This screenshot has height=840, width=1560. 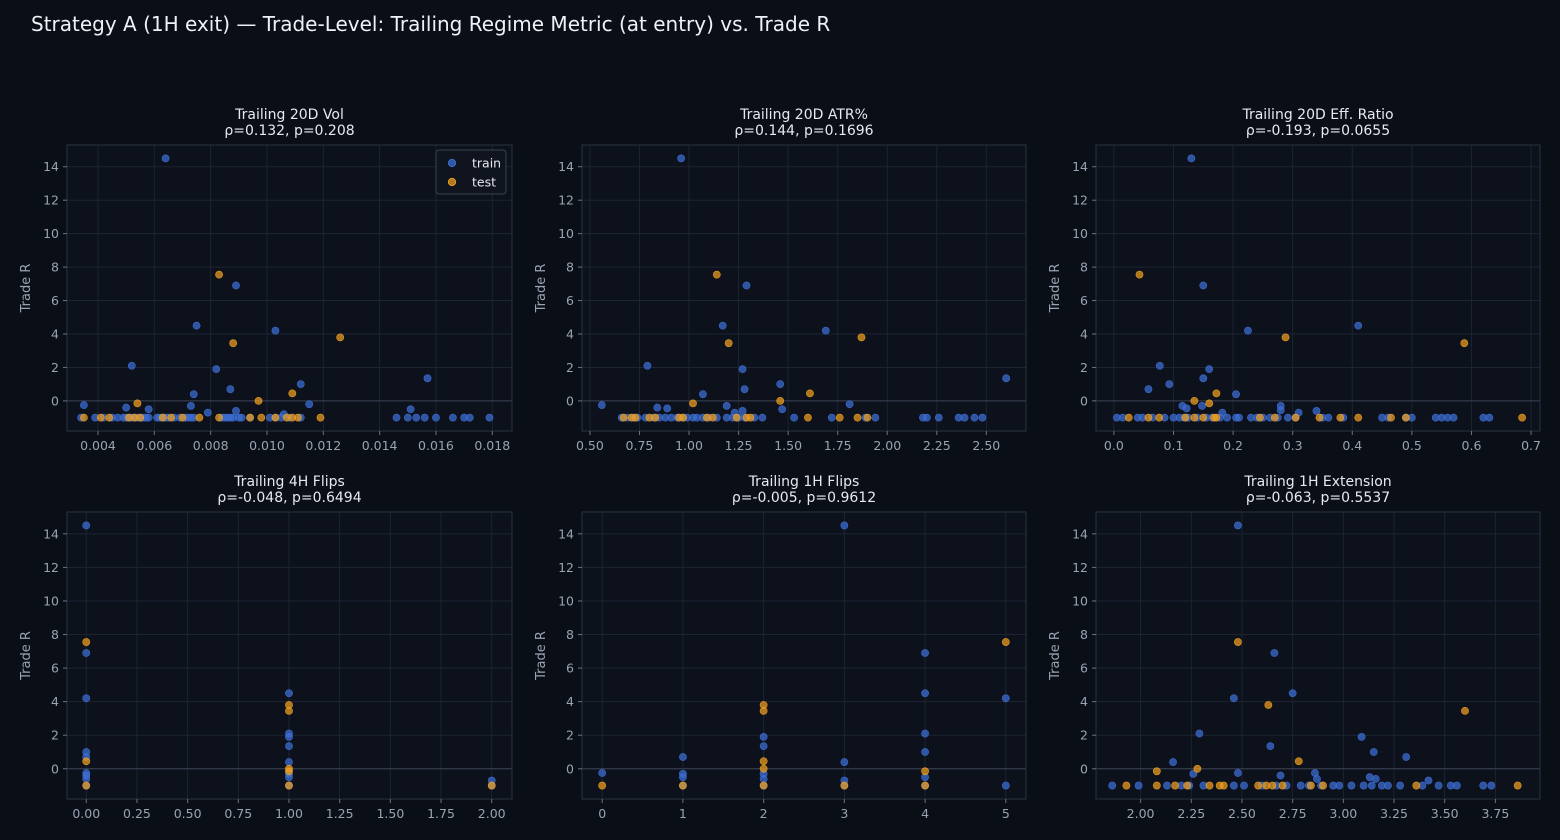 What do you see at coordinates (289, 498) in the screenshot?
I see `subplot-subtitle: ρ=-0.048, p=0.6494` at bounding box center [289, 498].